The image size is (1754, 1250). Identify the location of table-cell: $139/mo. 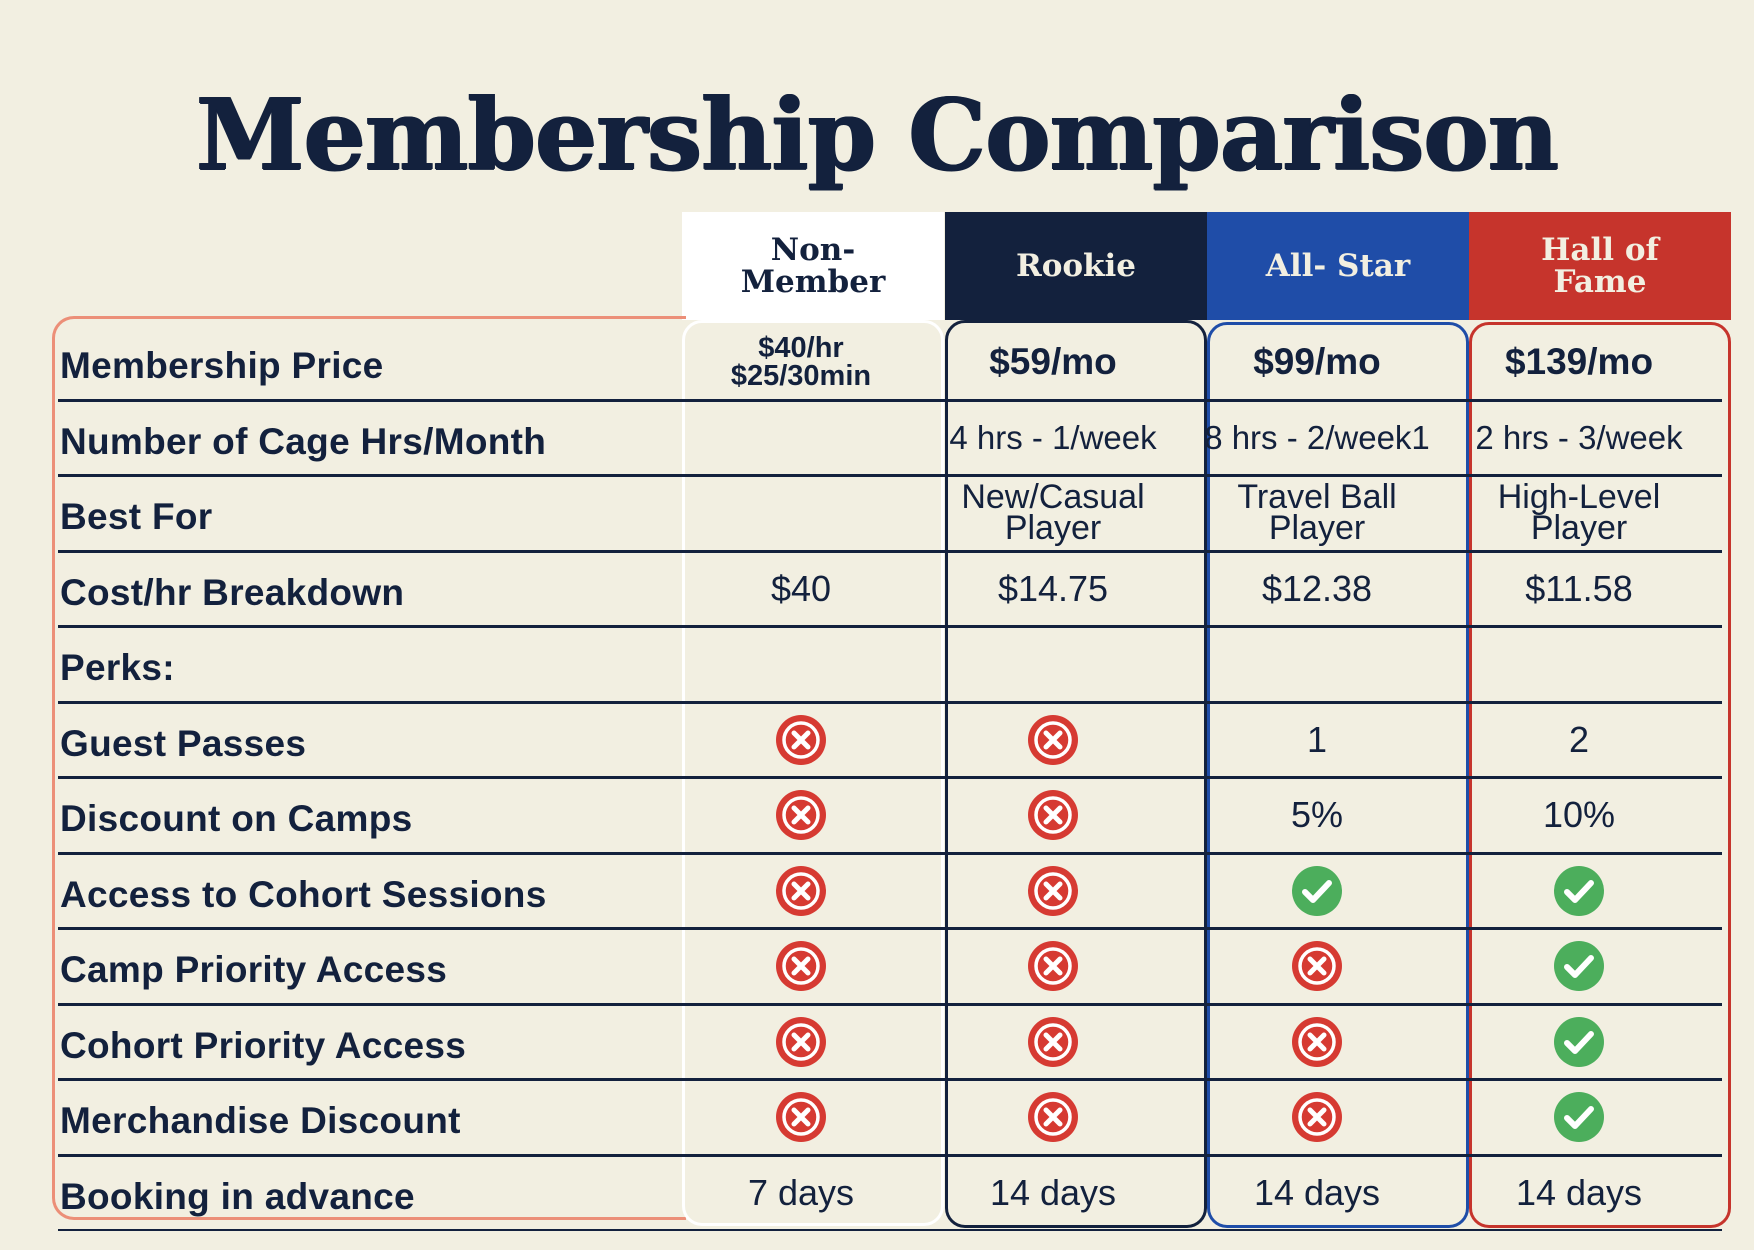
(1579, 362).